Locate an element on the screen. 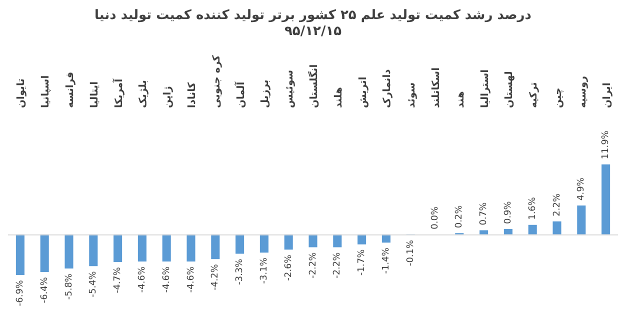  data-label: -3.3% is located at coordinates (240, 271).